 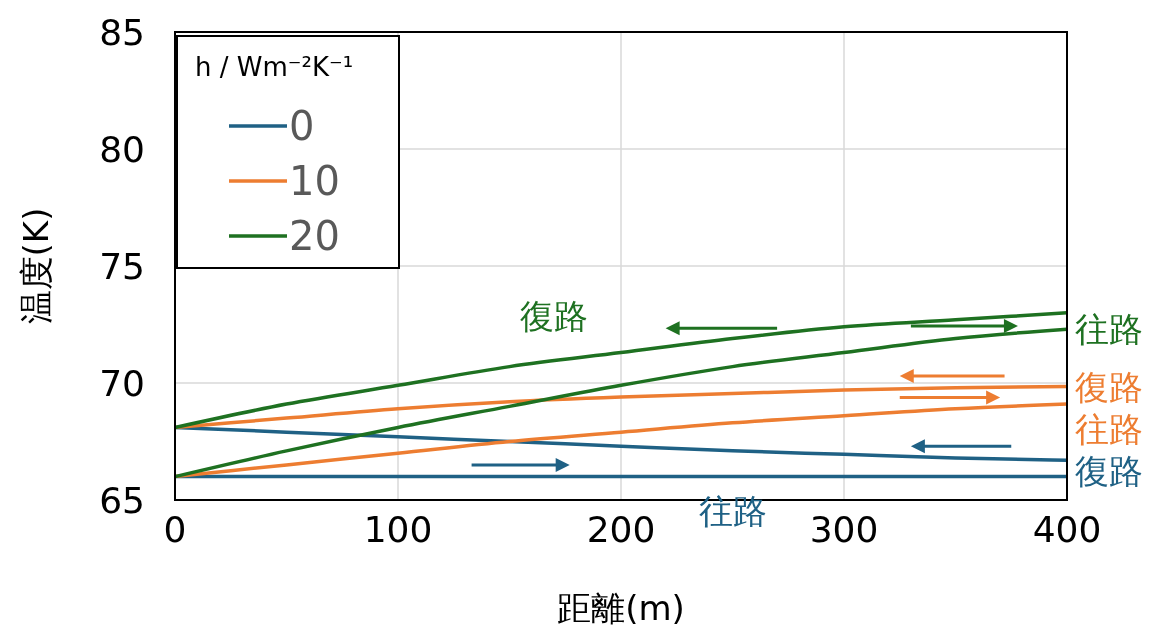 I want to click on x-tick-label: 100, so click(x=398, y=529).